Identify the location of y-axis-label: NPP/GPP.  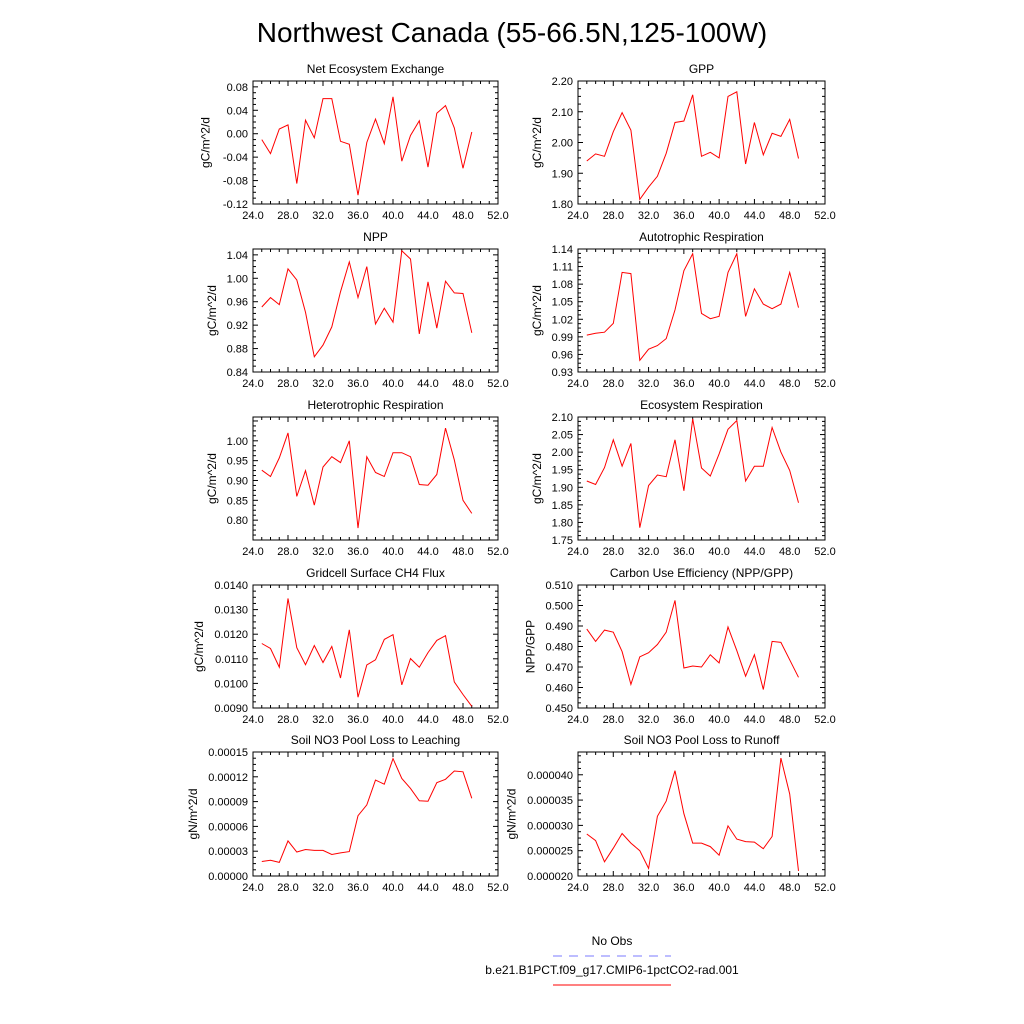
(531, 646).